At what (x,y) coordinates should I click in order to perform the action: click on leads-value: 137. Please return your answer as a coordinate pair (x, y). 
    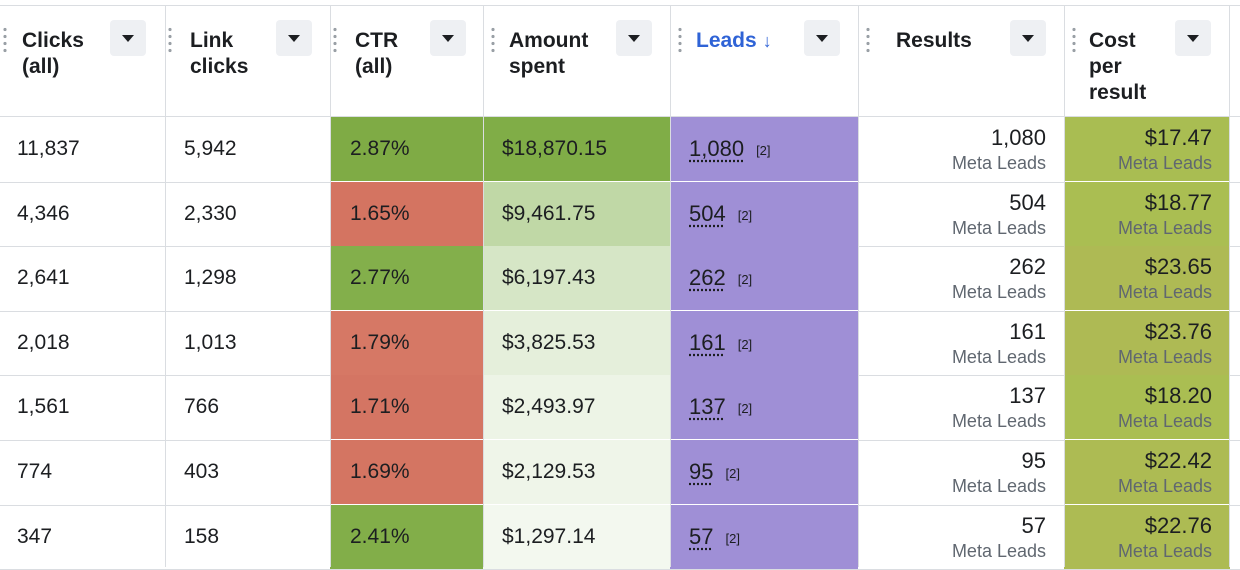
    Looking at the image, I should click on (707, 406).